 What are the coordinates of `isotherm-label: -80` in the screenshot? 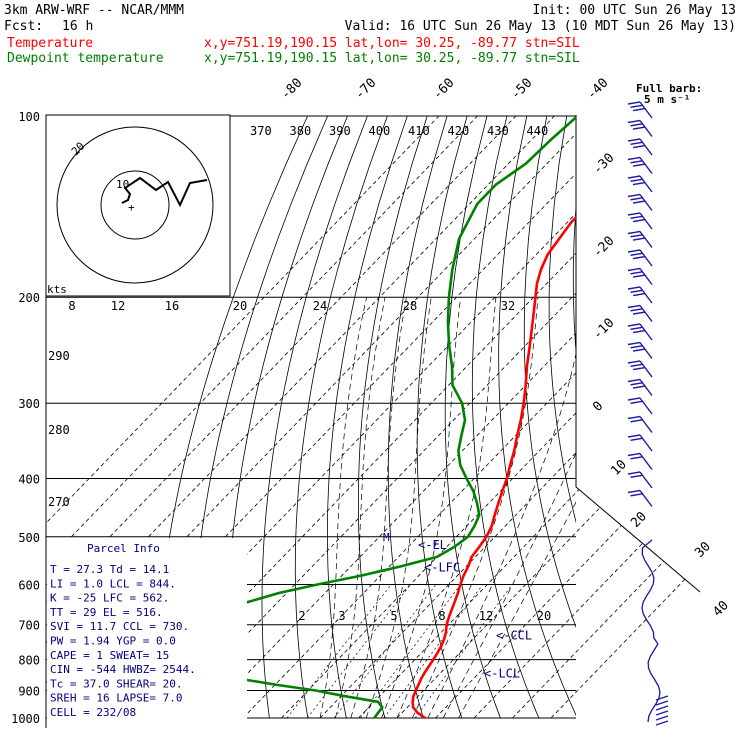 It's located at (291, 89).